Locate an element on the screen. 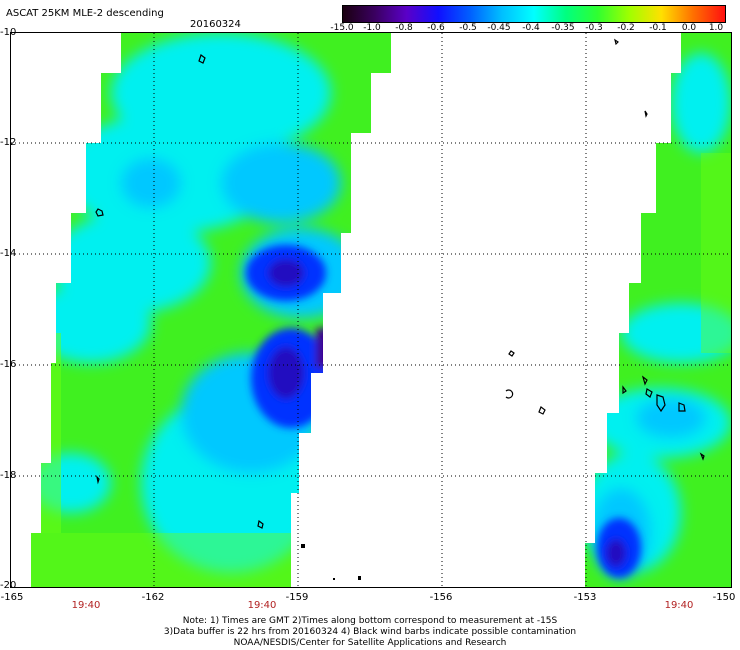  colorbar-label: -0.4 is located at coordinates (531, 28).